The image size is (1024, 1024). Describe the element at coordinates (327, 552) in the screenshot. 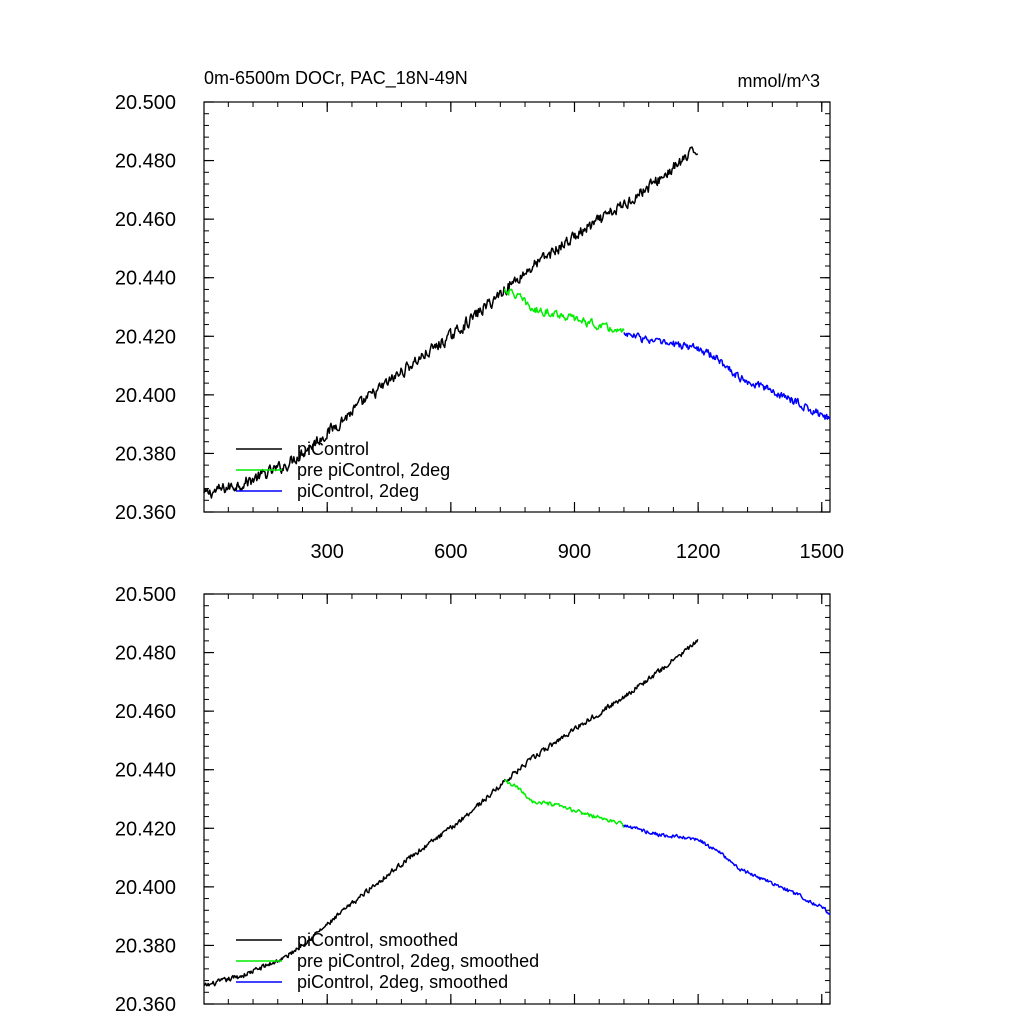

I see `x-tick-label: 300` at that location.